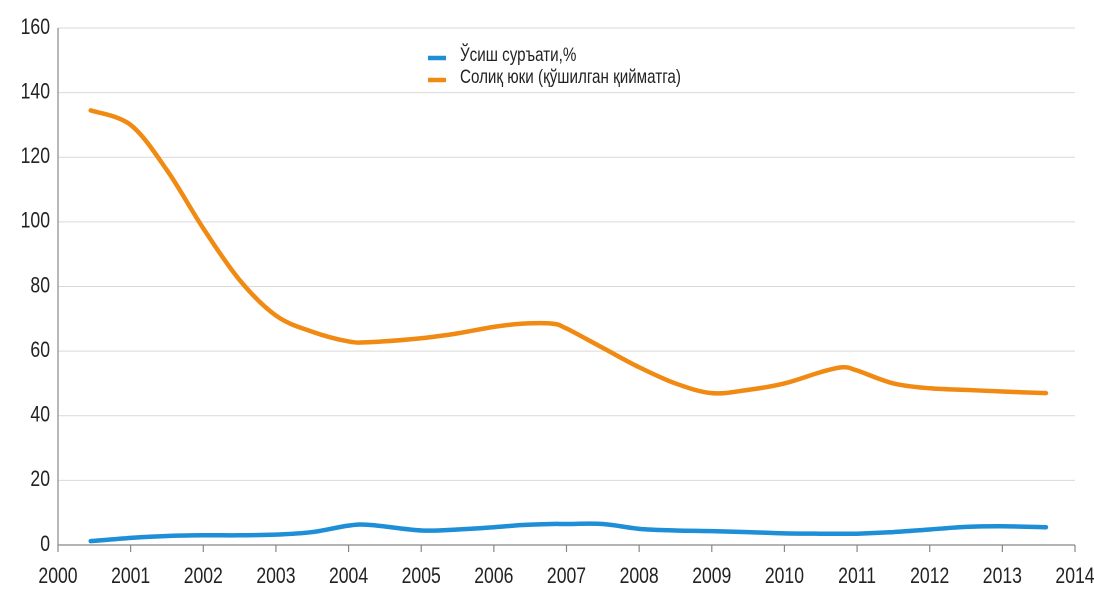  I want to click on x-tick-label: 2004, so click(348, 576).